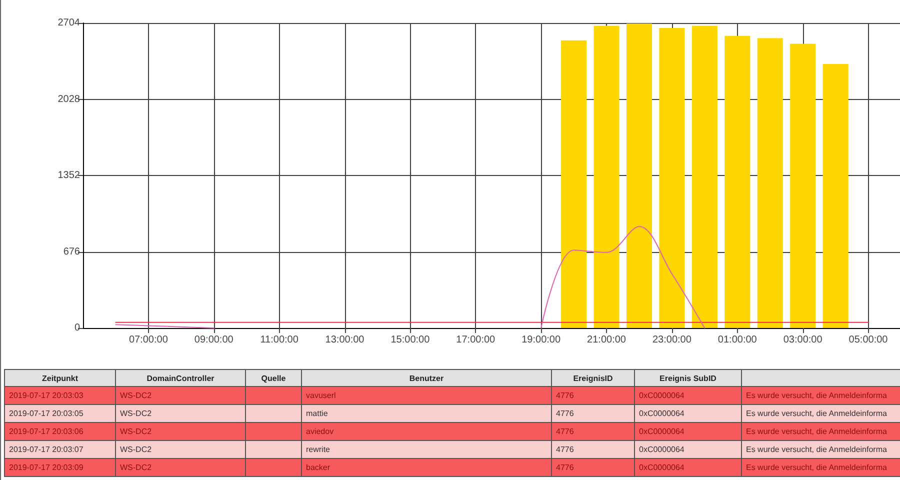 The height and width of the screenshot is (480, 900). What do you see at coordinates (60, 431) in the screenshot?
I see `text: 2019-07-17 20:03:06` at bounding box center [60, 431].